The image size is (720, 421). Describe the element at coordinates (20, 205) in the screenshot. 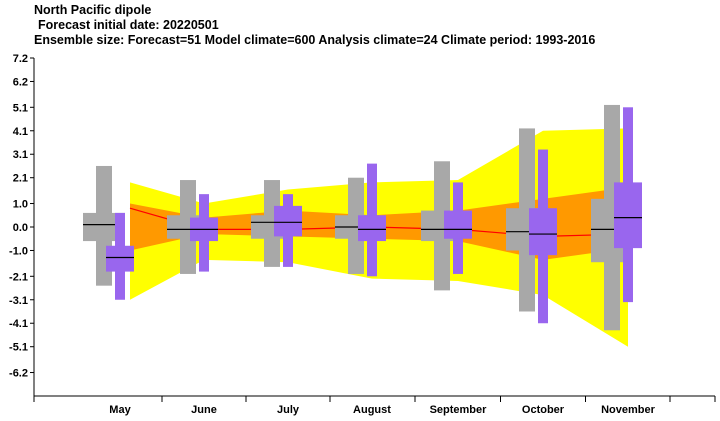

I see `y-tick-label: 1.0` at that location.